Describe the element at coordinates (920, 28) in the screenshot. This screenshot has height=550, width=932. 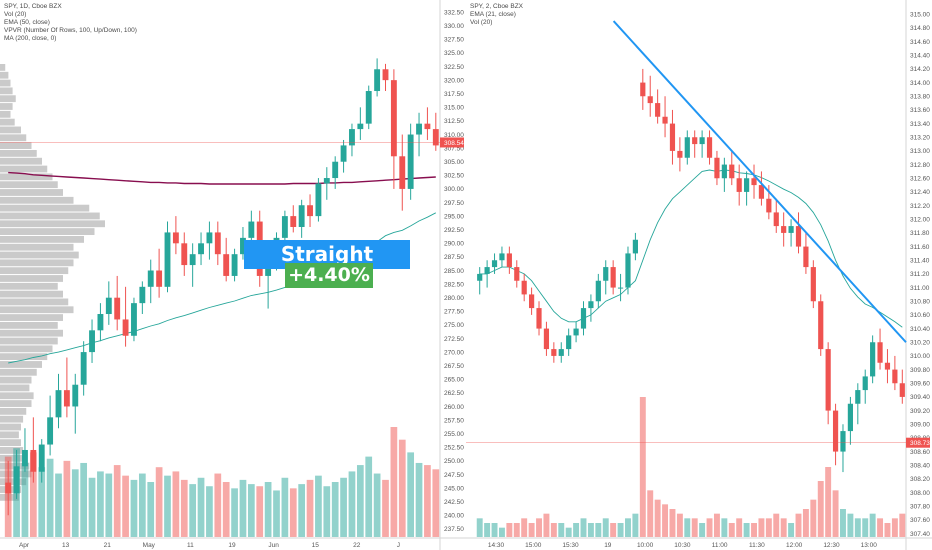
I see `right-y-tick-label: 314.80` at that location.